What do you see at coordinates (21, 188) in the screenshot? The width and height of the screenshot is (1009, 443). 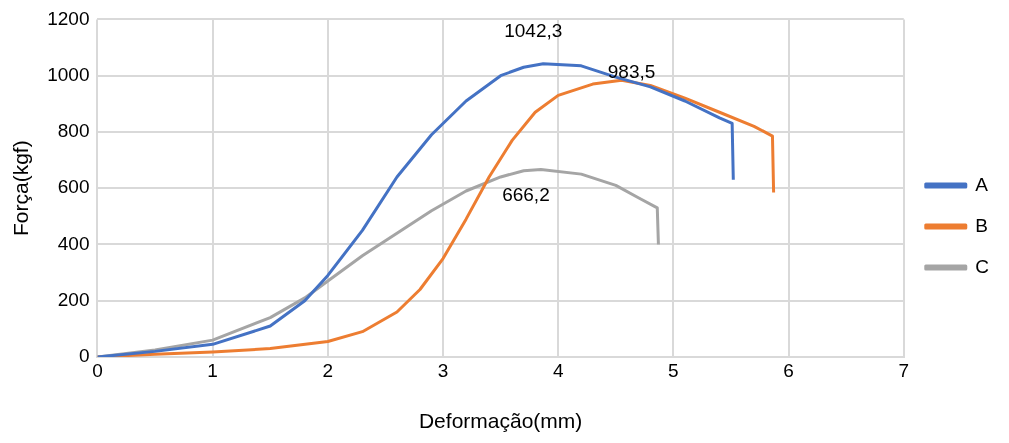 I see `y-axis-title: Força(kgf)` at bounding box center [21, 188].